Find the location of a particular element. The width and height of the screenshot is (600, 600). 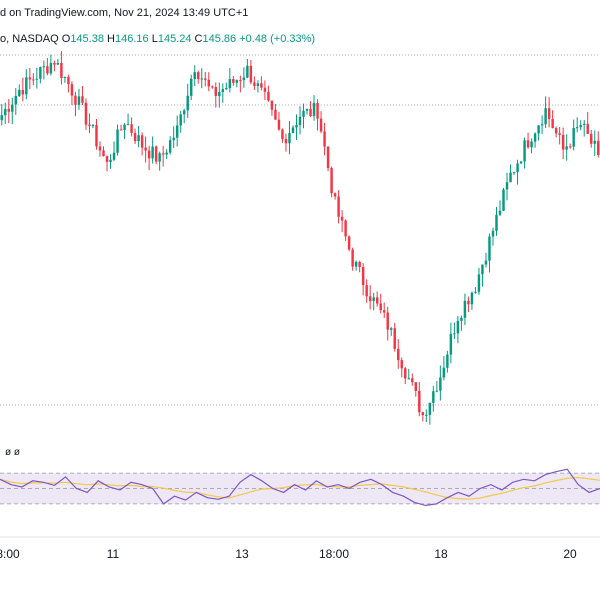

open-label: O is located at coordinates (66, 39).